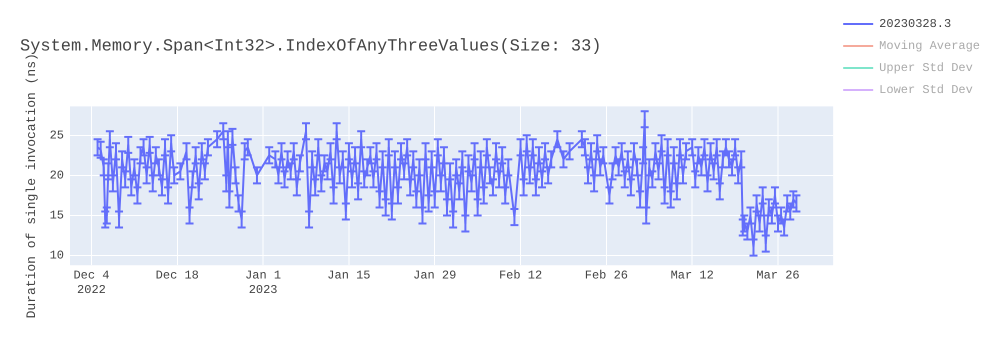  What do you see at coordinates (926, 68) in the screenshot?
I see `legend-label: Upper Std Dev` at bounding box center [926, 68].